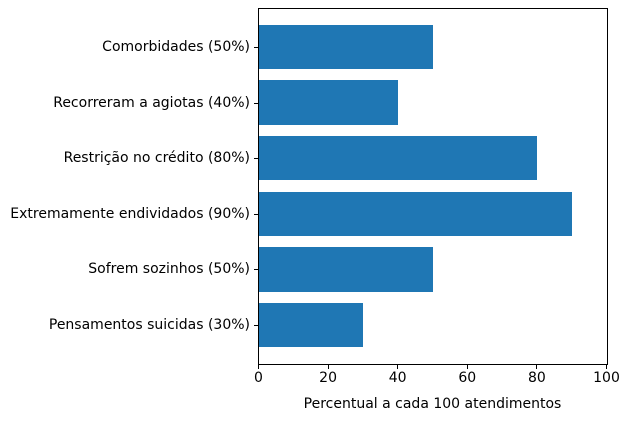 The height and width of the screenshot is (423, 630). What do you see at coordinates (169, 269) in the screenshot?
I see `y-tick-label: Sofrem sozinhos (50%)` at bounding box center [169, 269].